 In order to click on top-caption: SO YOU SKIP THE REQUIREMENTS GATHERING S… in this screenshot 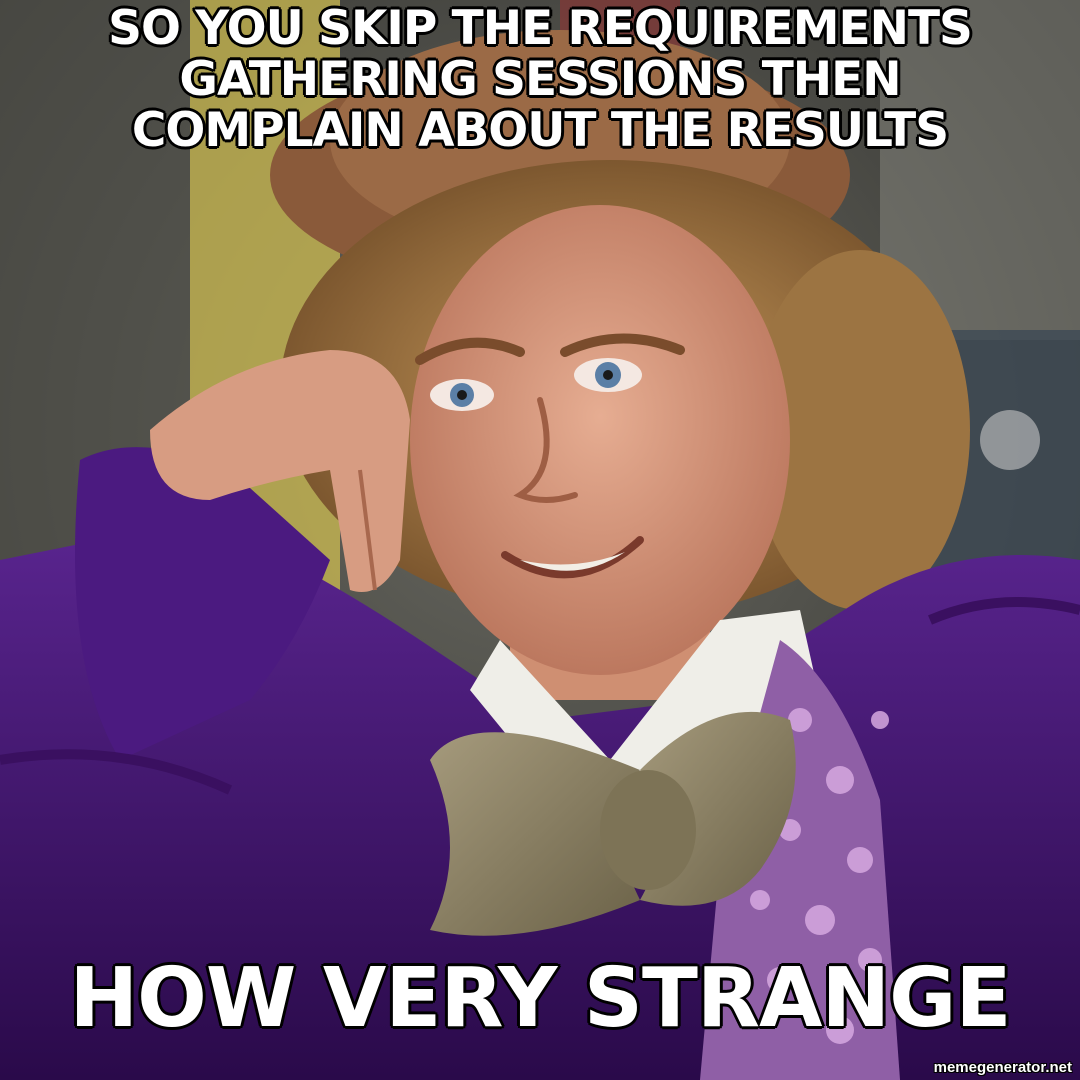, I will do `click(541, 79)`.